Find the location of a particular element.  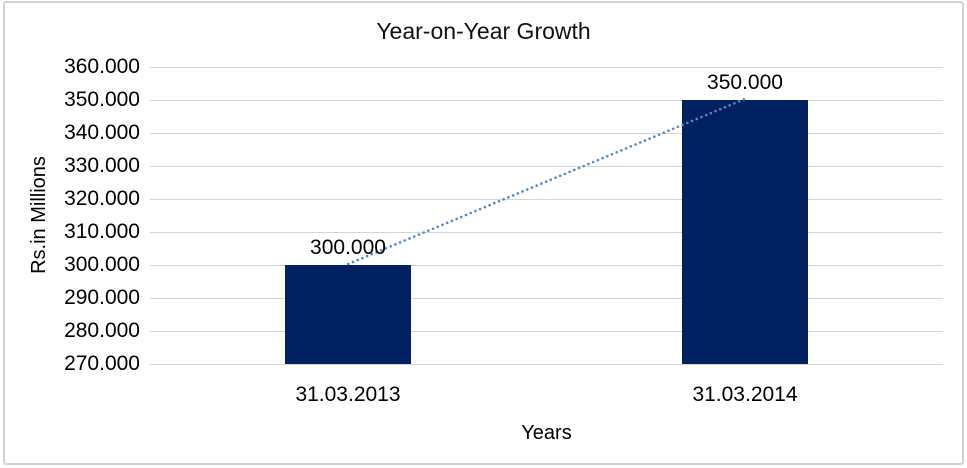

x-axis-title: Years is located at coordinates (546, 433).